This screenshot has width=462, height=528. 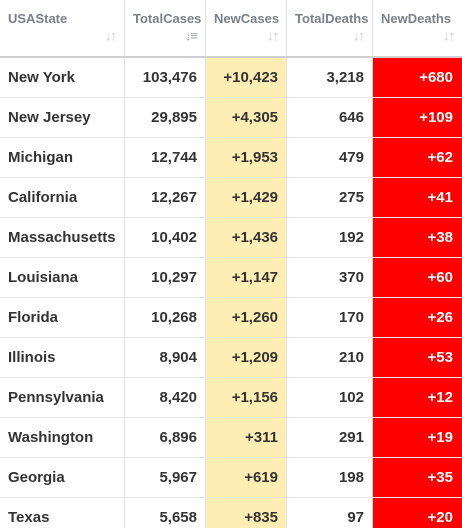 I want to click on state-cell: New York, so click(x=62, y=77).